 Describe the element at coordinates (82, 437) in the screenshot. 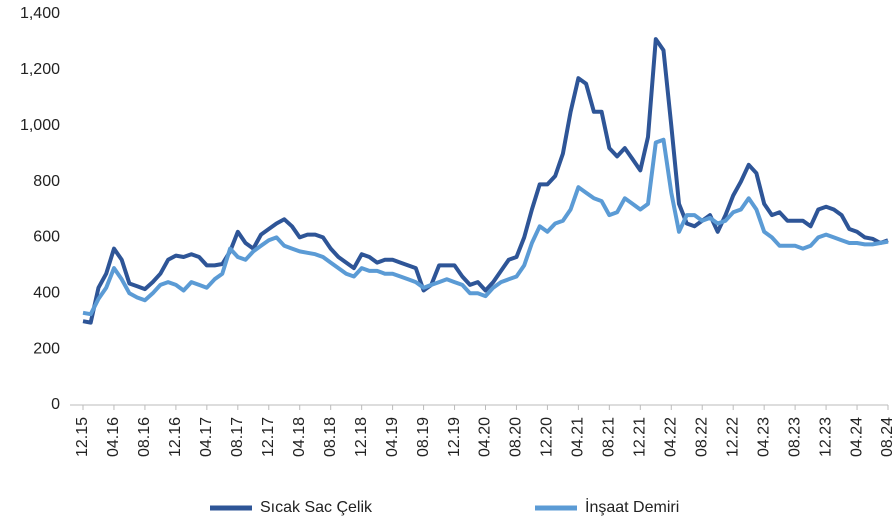

I see `x-tick-label: 12.15` at that location.